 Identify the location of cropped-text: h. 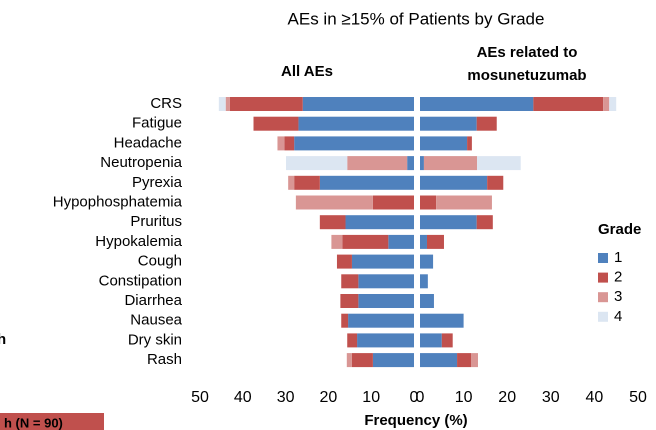
(3, 339).